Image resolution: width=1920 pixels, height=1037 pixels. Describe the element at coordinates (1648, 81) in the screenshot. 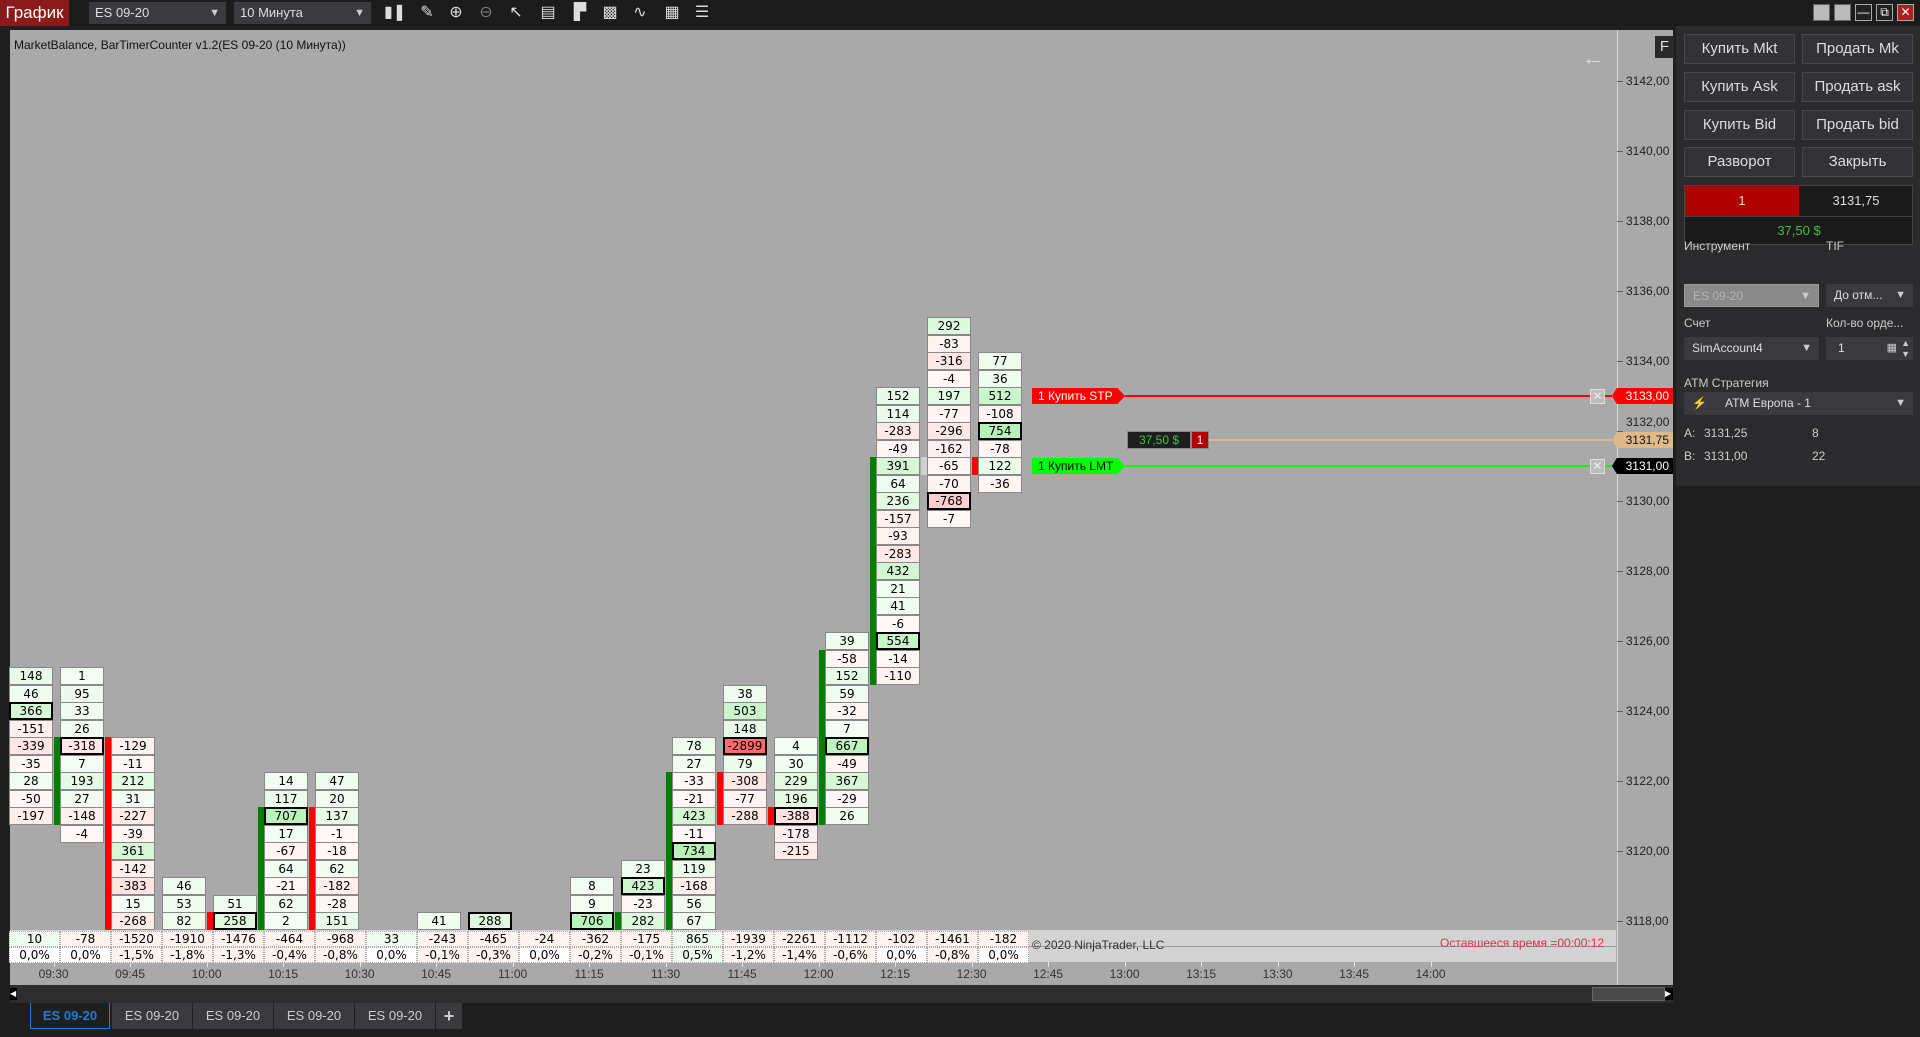

I see `price-label: 3142,00` at that location.